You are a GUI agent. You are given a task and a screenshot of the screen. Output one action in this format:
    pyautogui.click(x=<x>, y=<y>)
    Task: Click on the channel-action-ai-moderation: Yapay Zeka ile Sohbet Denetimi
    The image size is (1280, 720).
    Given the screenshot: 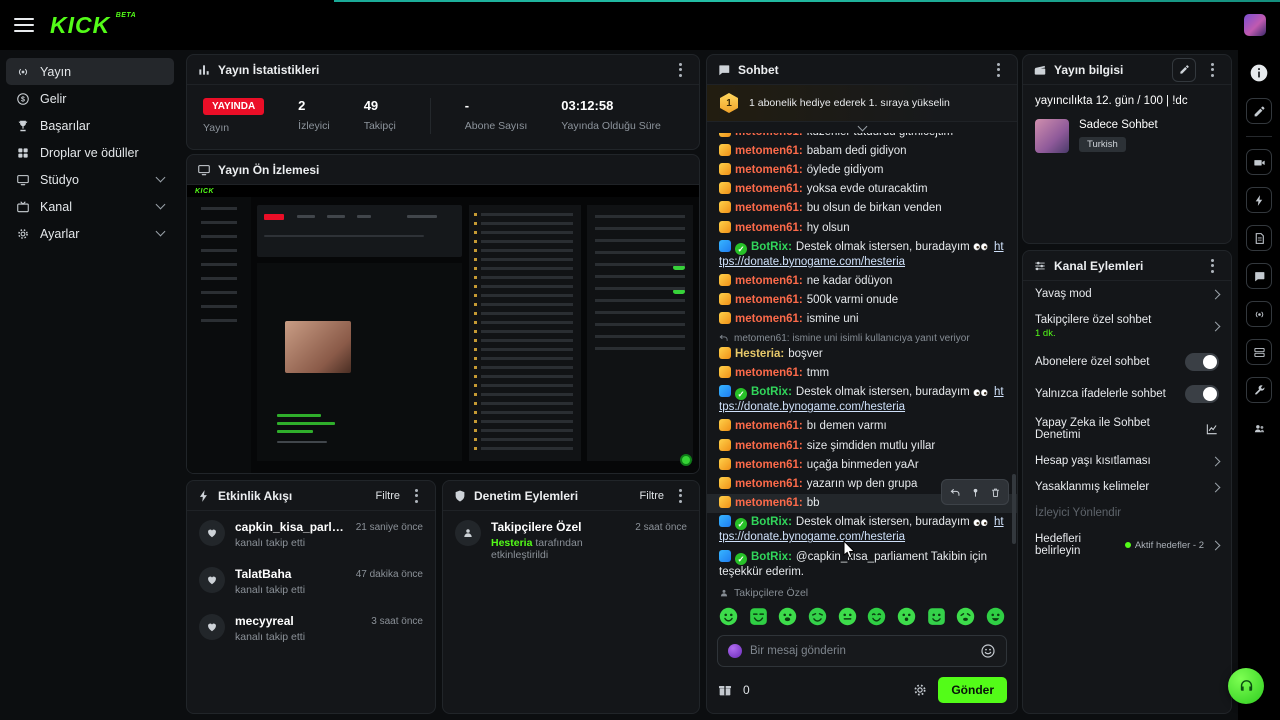 What is the action you would take?
    pyautogui.click(x=1127, y=429)
    